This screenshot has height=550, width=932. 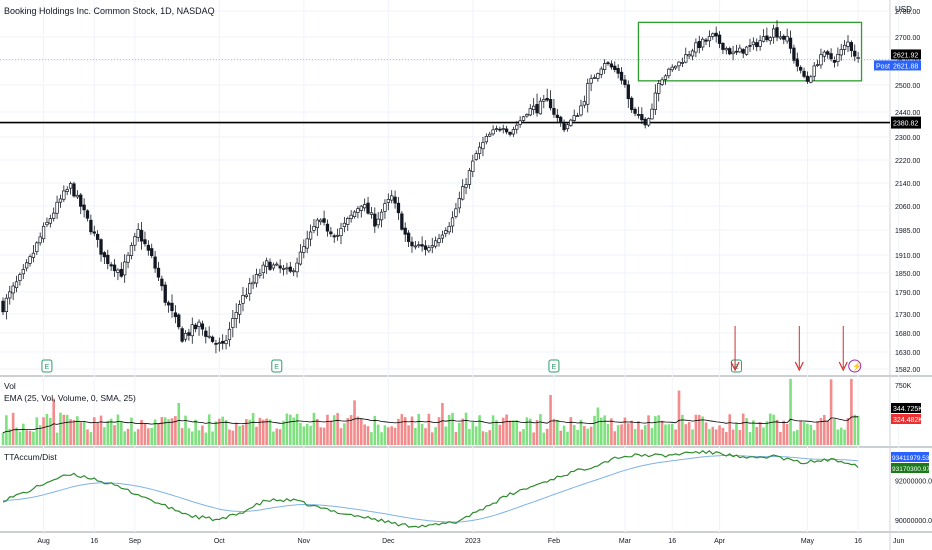 What do you see at coordinates (910, 468) in the screenshot?
I see `ttaccum-ma-badge` at bounding box center [910, 468].